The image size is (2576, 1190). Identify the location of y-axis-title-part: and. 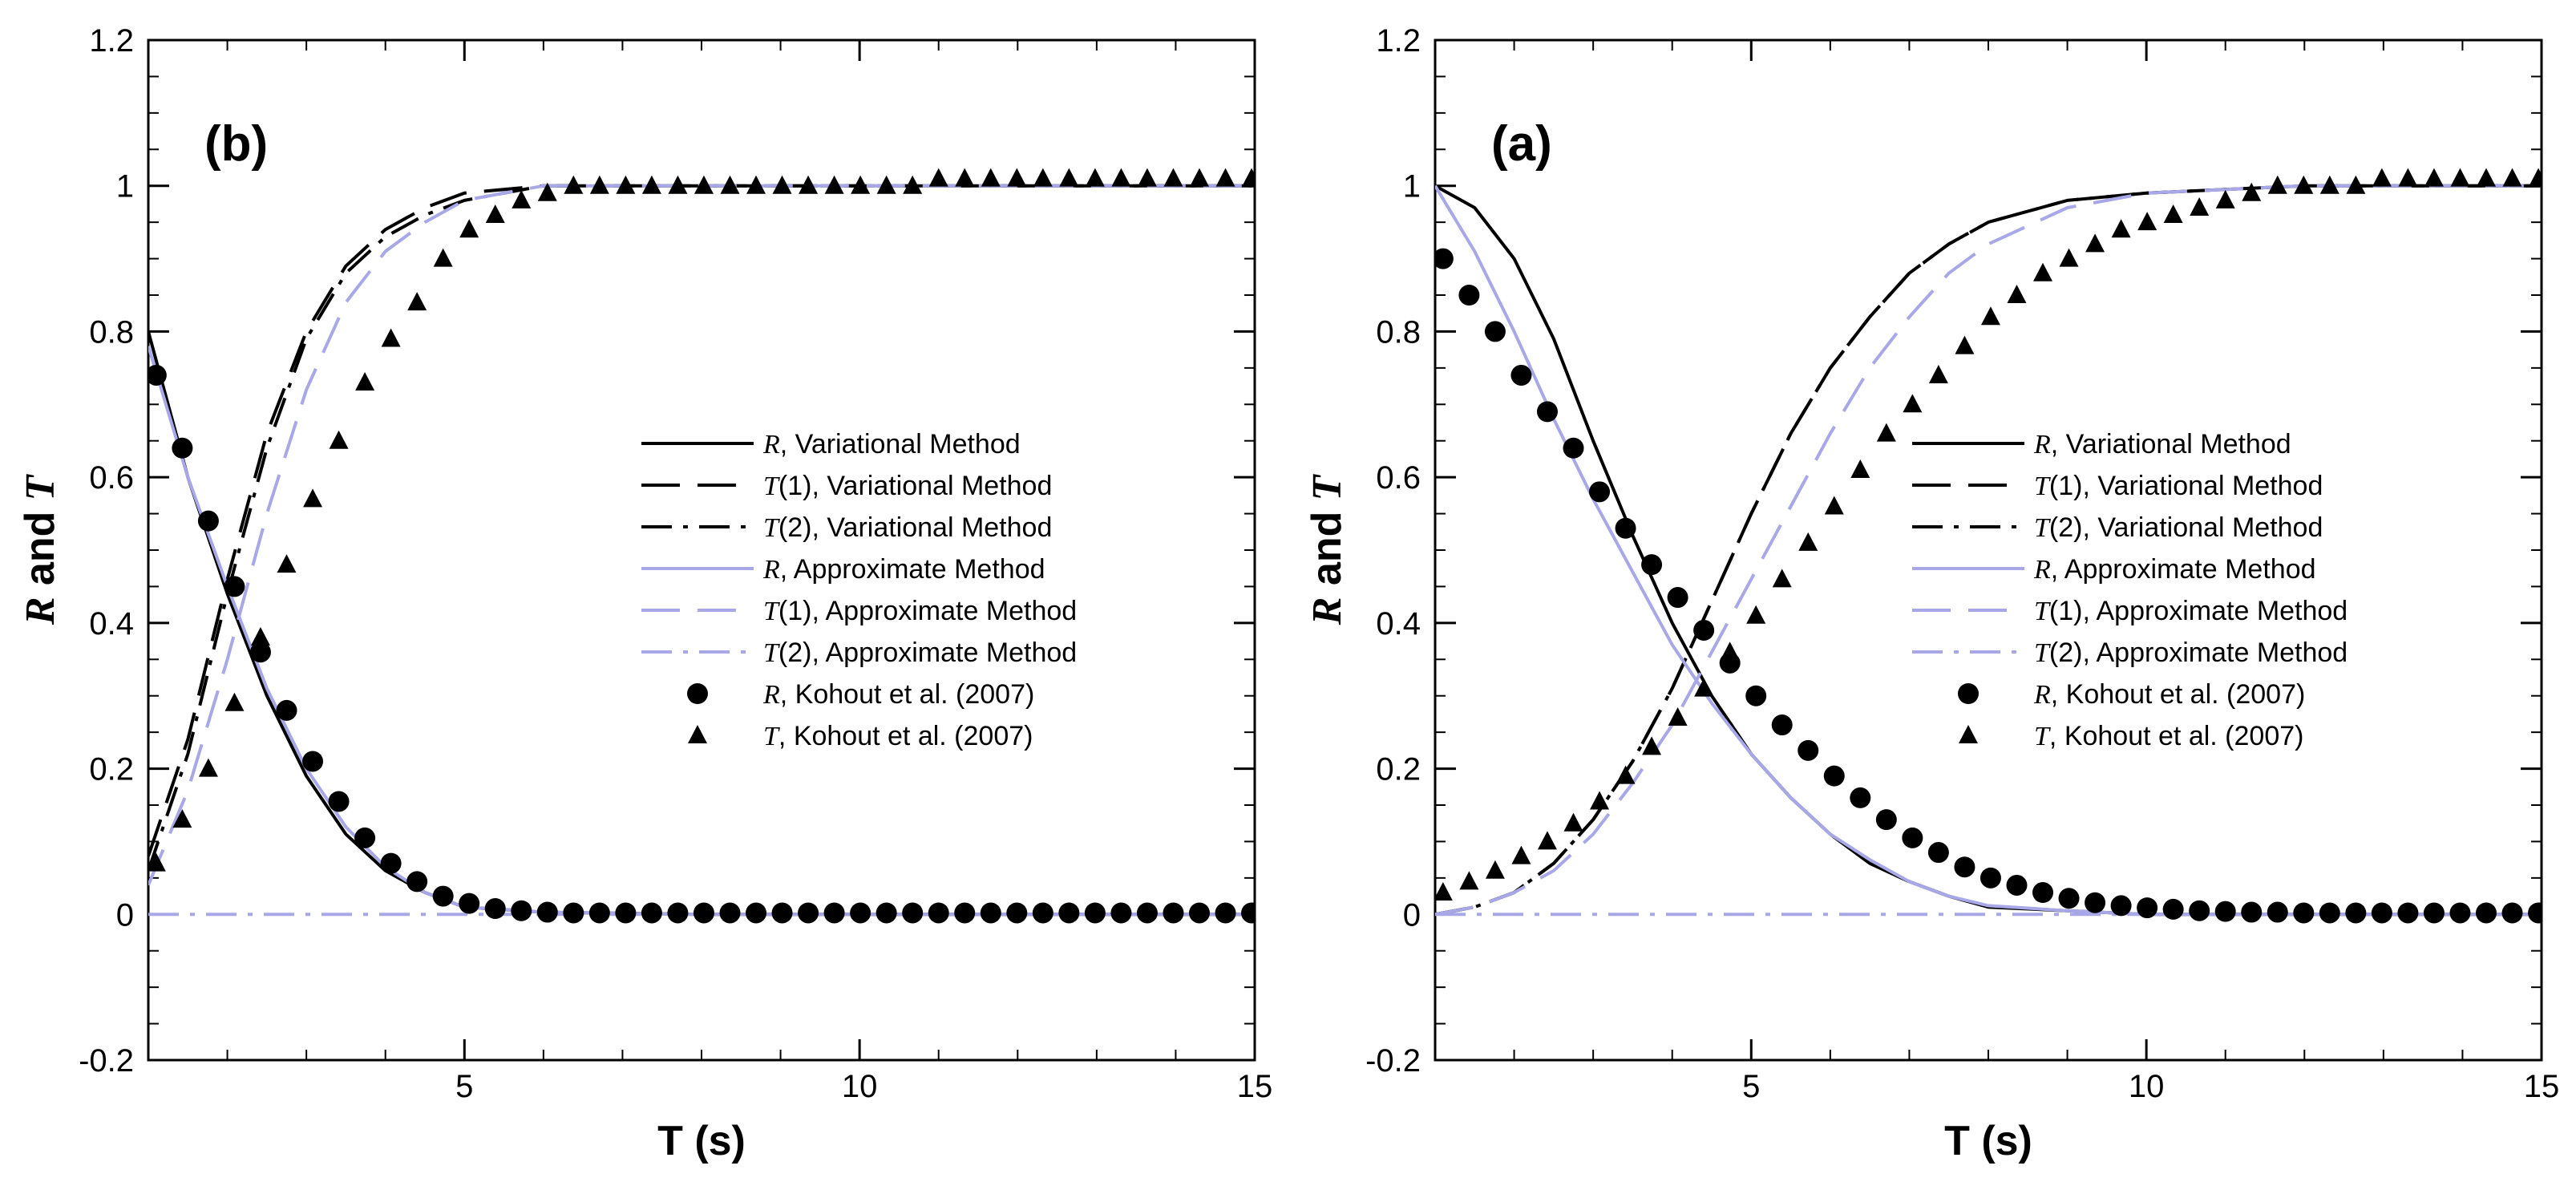
(1327, 554).